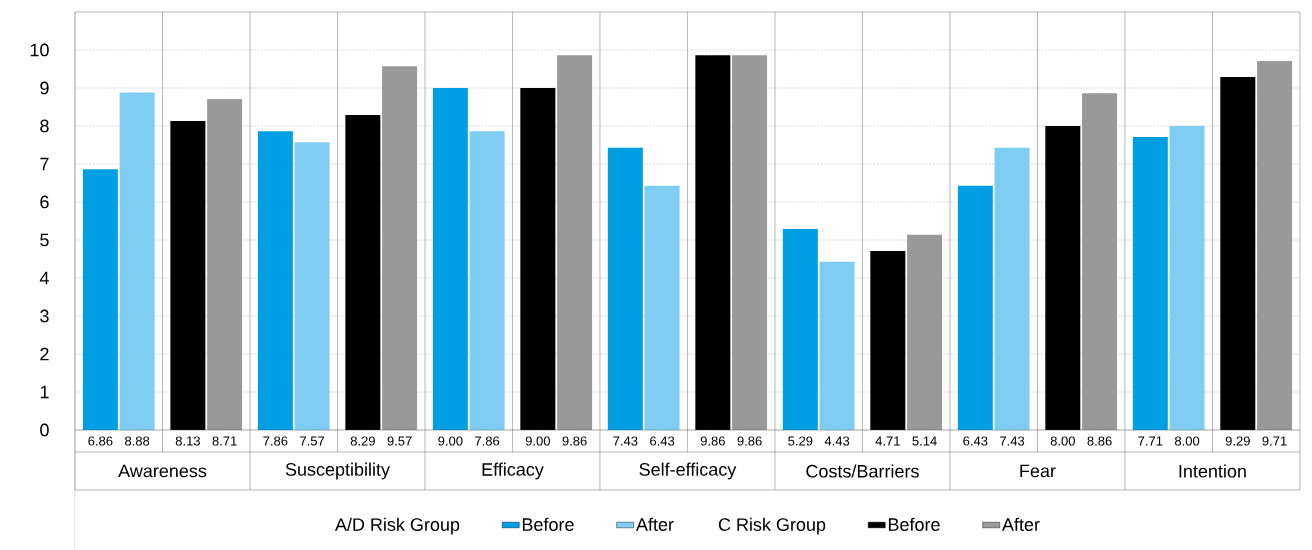 Image resolution: width=1312 pixels, height=550 pixels. I want to click on data-label: 5.29, so click(800, 441).